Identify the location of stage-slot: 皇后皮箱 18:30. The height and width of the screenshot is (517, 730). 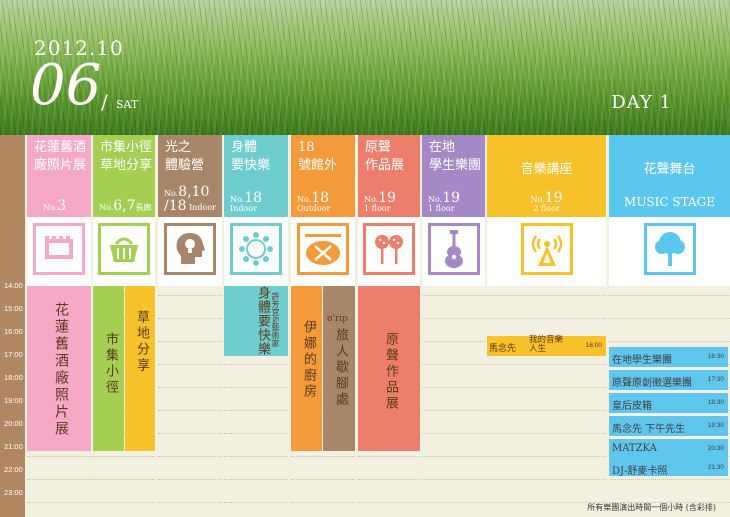
(668, 403).